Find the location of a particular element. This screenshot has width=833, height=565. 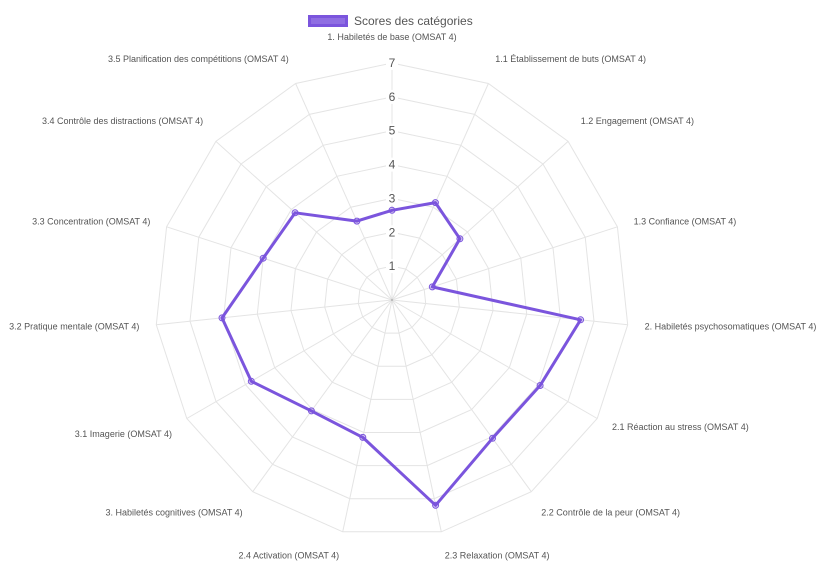

legend-swatch is located at coordinates (328, 21).